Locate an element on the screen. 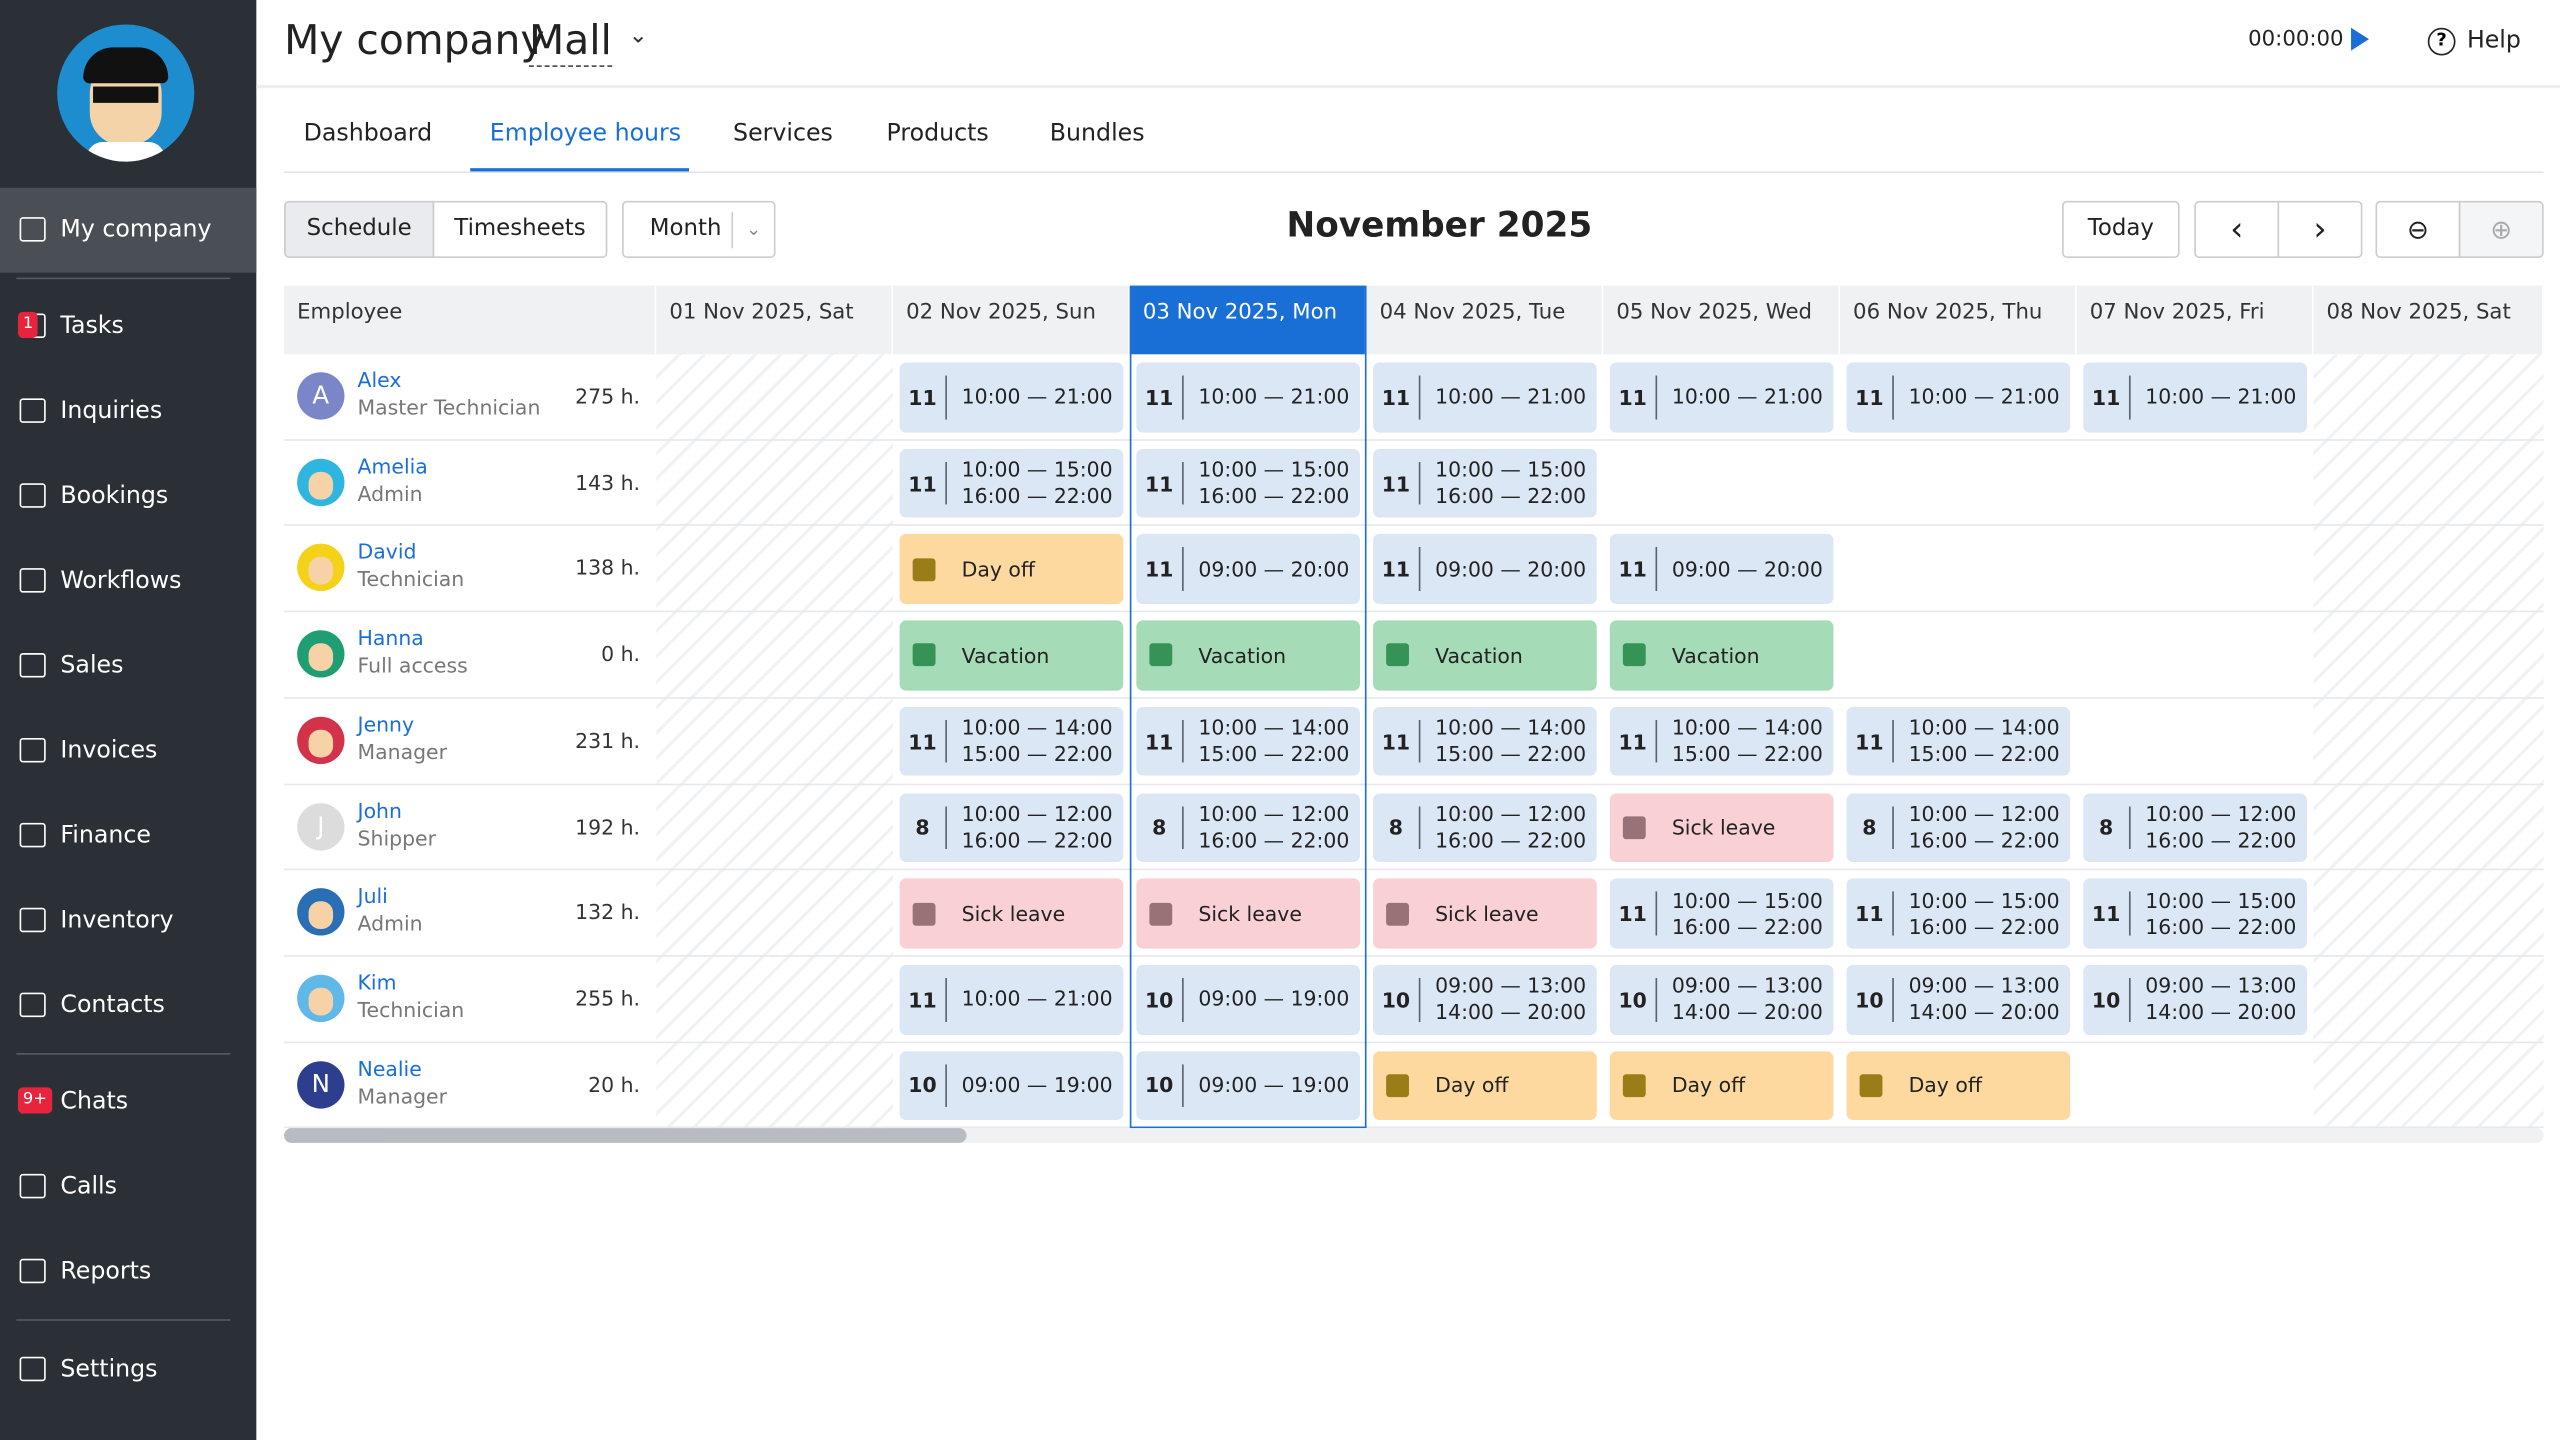  tab: Services is located at coordinates (783, 133).